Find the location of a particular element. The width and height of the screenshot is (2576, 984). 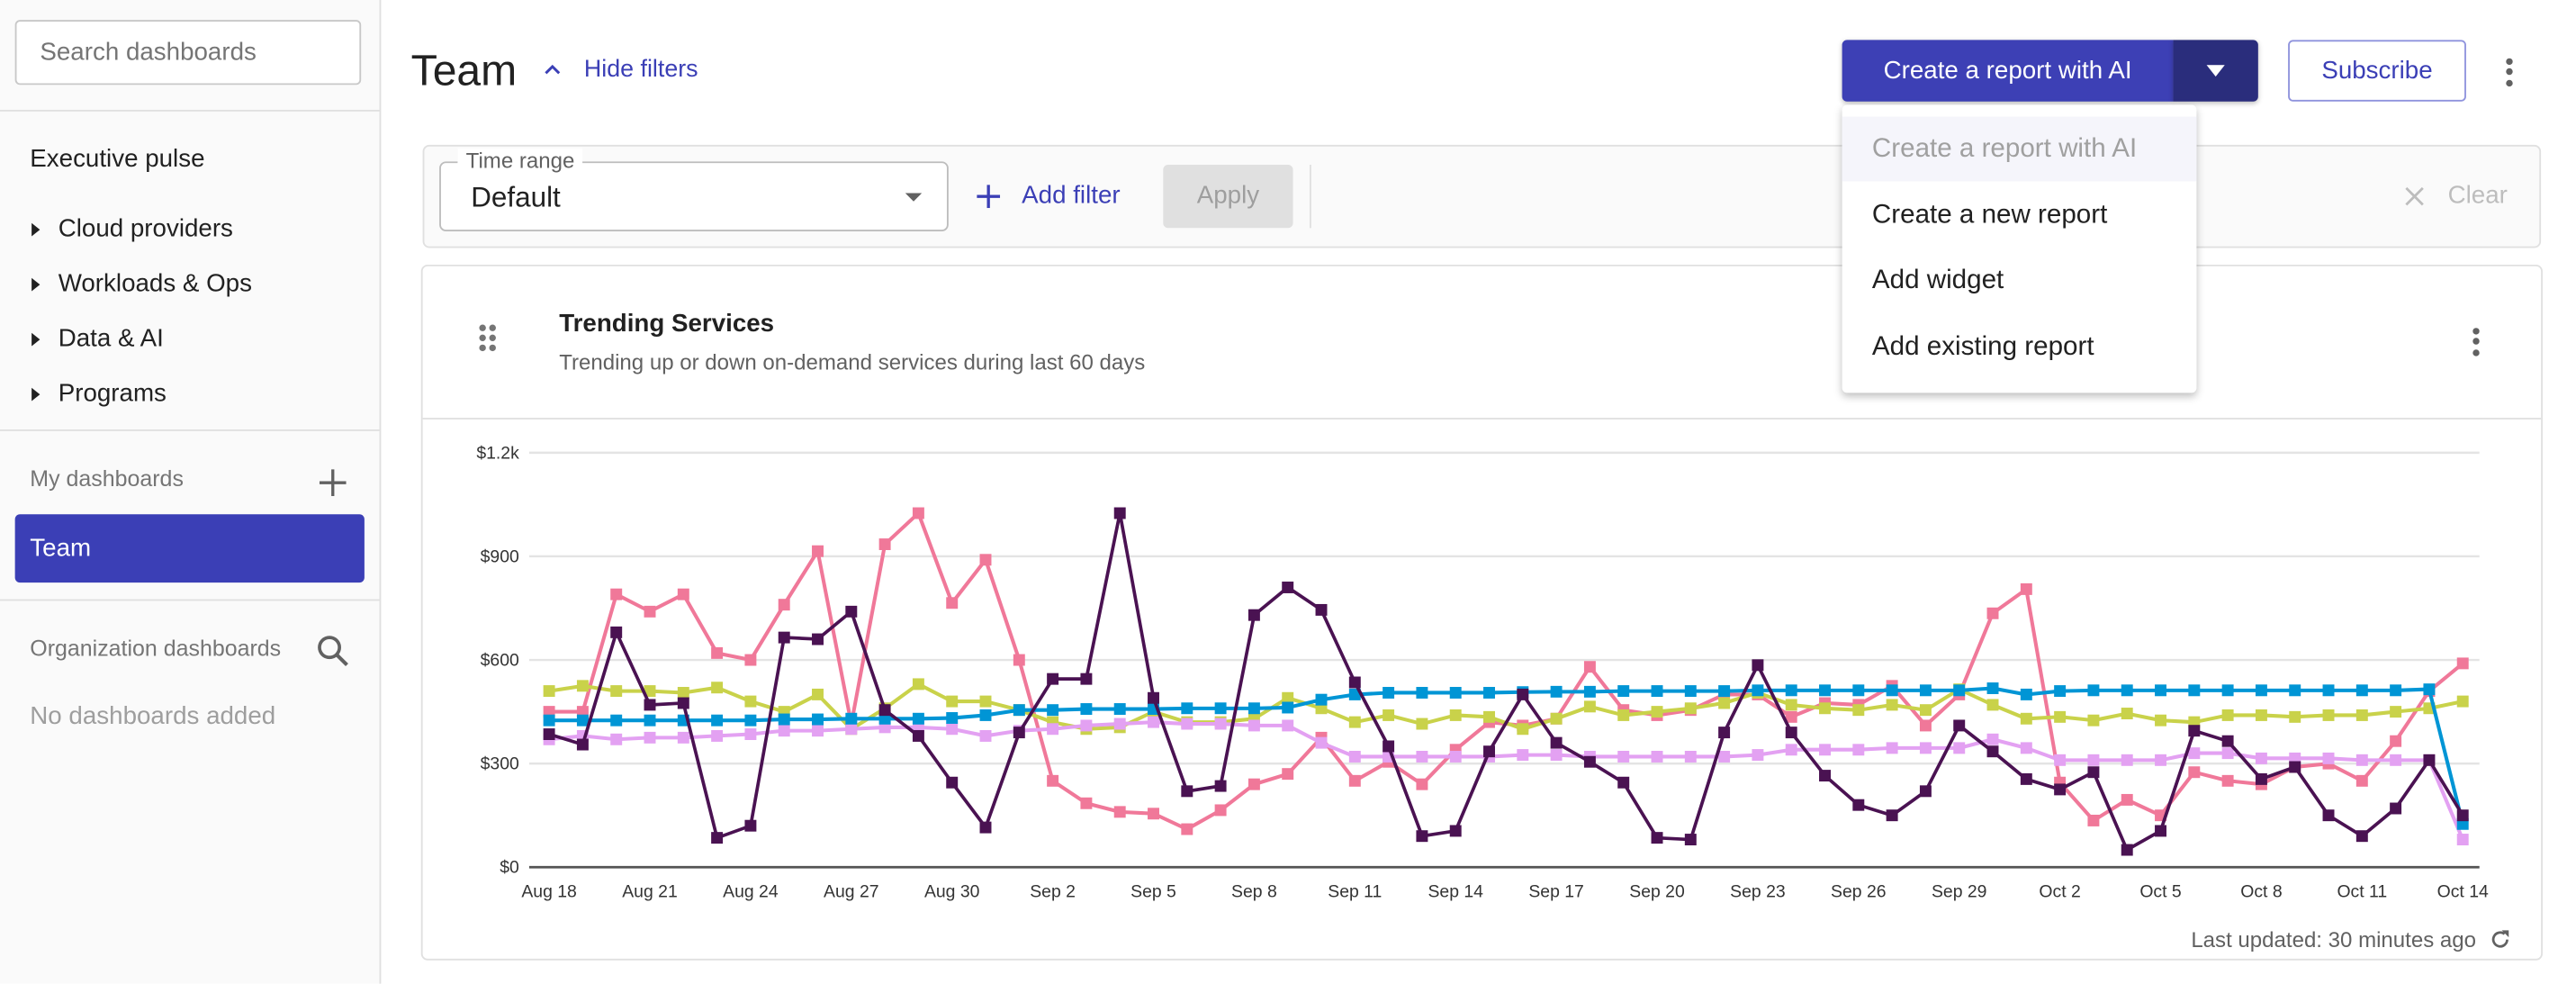

time-range-value: Default is located at coordinates (516, 197).